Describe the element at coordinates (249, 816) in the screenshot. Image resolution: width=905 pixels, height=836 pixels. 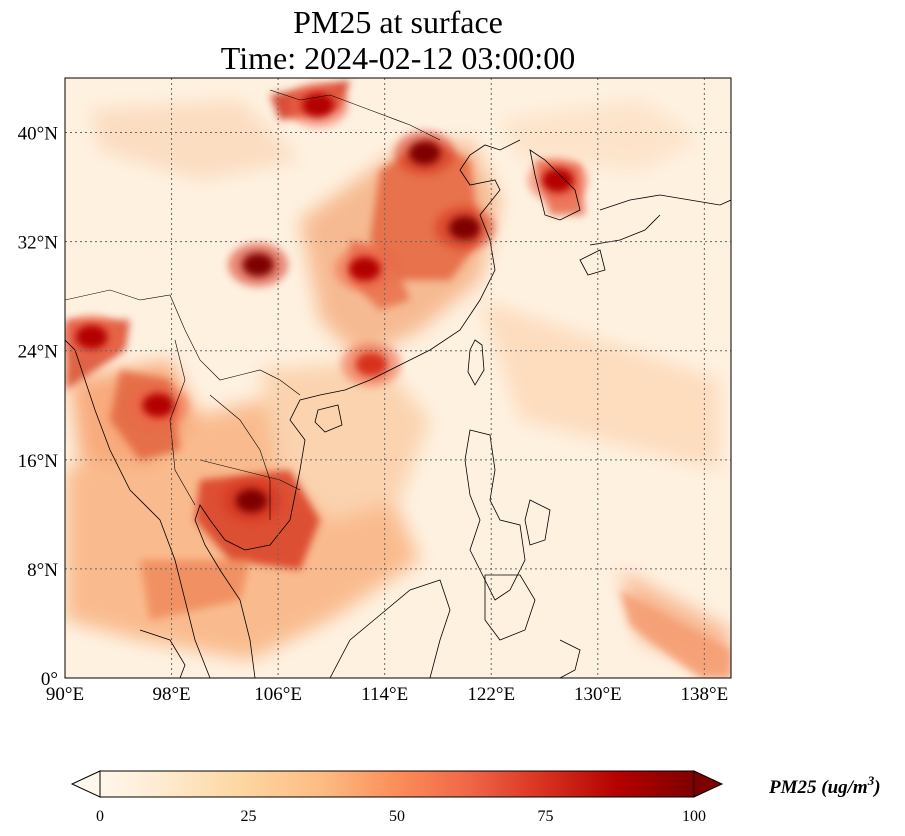
I see `colorbar-tick-label: 25` at that location.